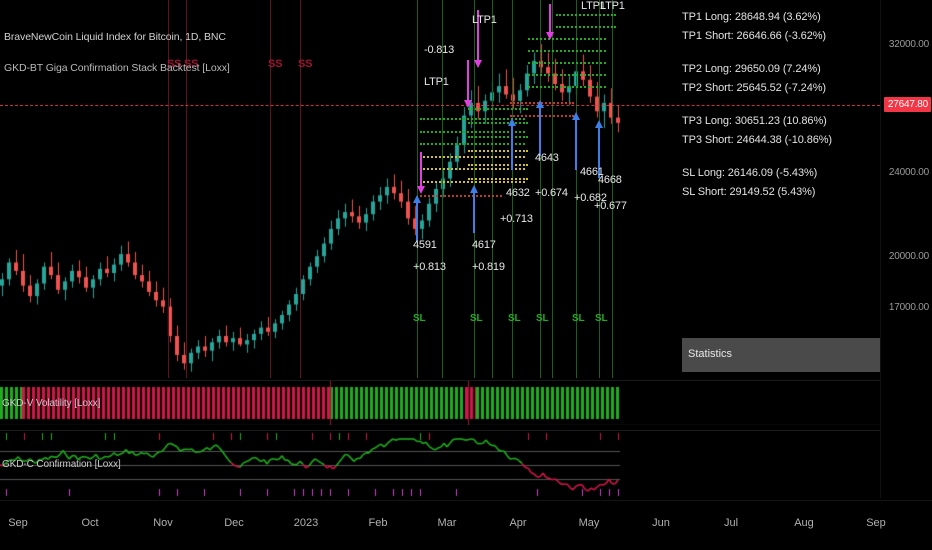 The height and width of the screenshot is (550, 932). I want to click on time-tick: 2023, so click(306, 523).